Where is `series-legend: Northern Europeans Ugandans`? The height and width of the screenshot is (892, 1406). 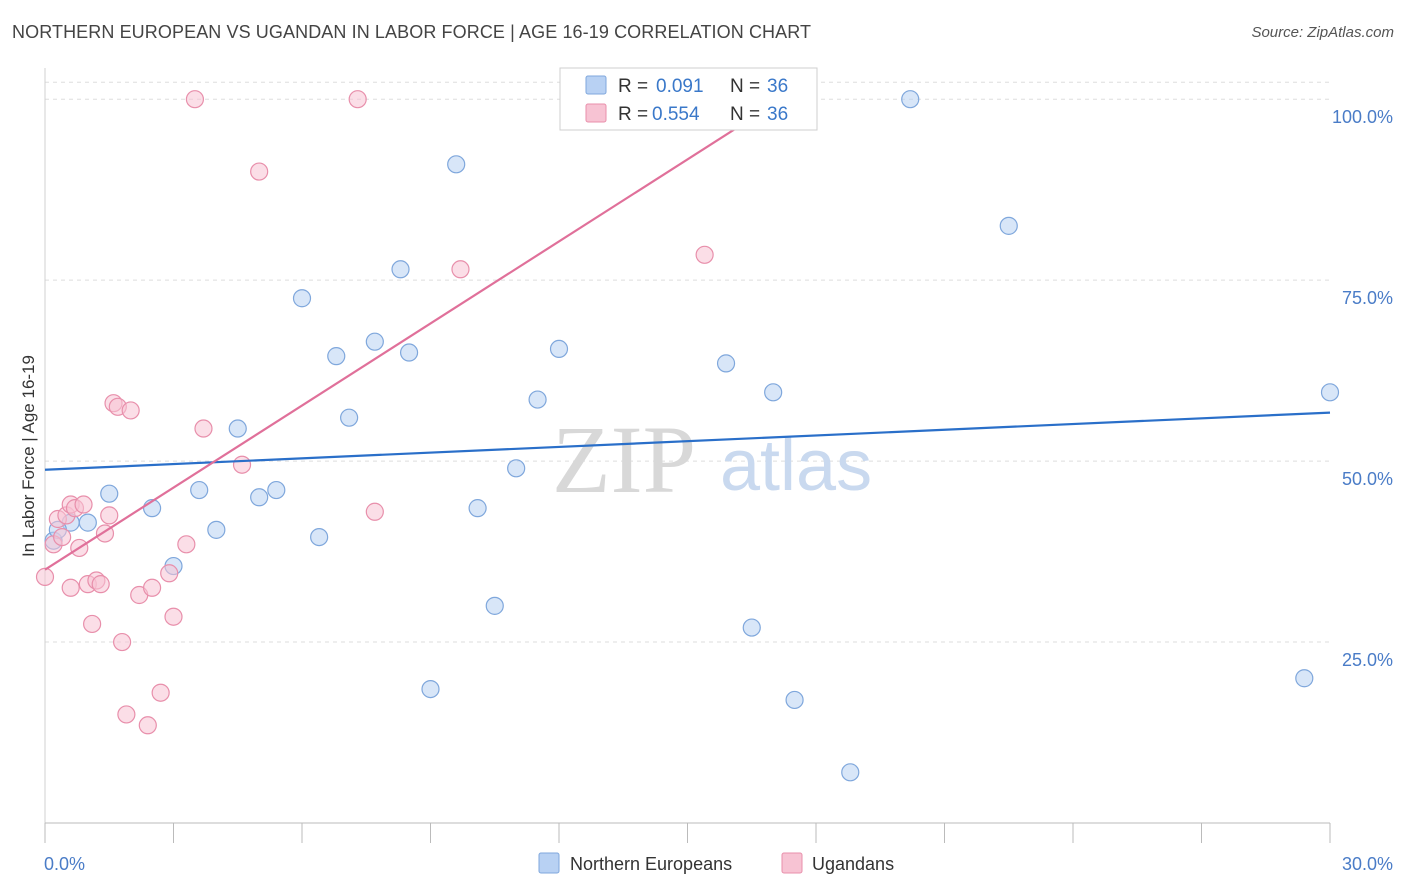
series-legend: Northern Europeans Ugandans is located at coordinates (716, 863).